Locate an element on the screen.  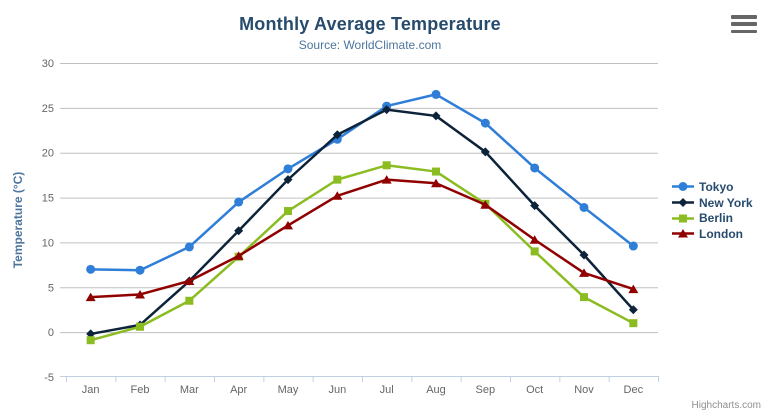
data-point-berlin-nov is located at coordinates (584, 297).